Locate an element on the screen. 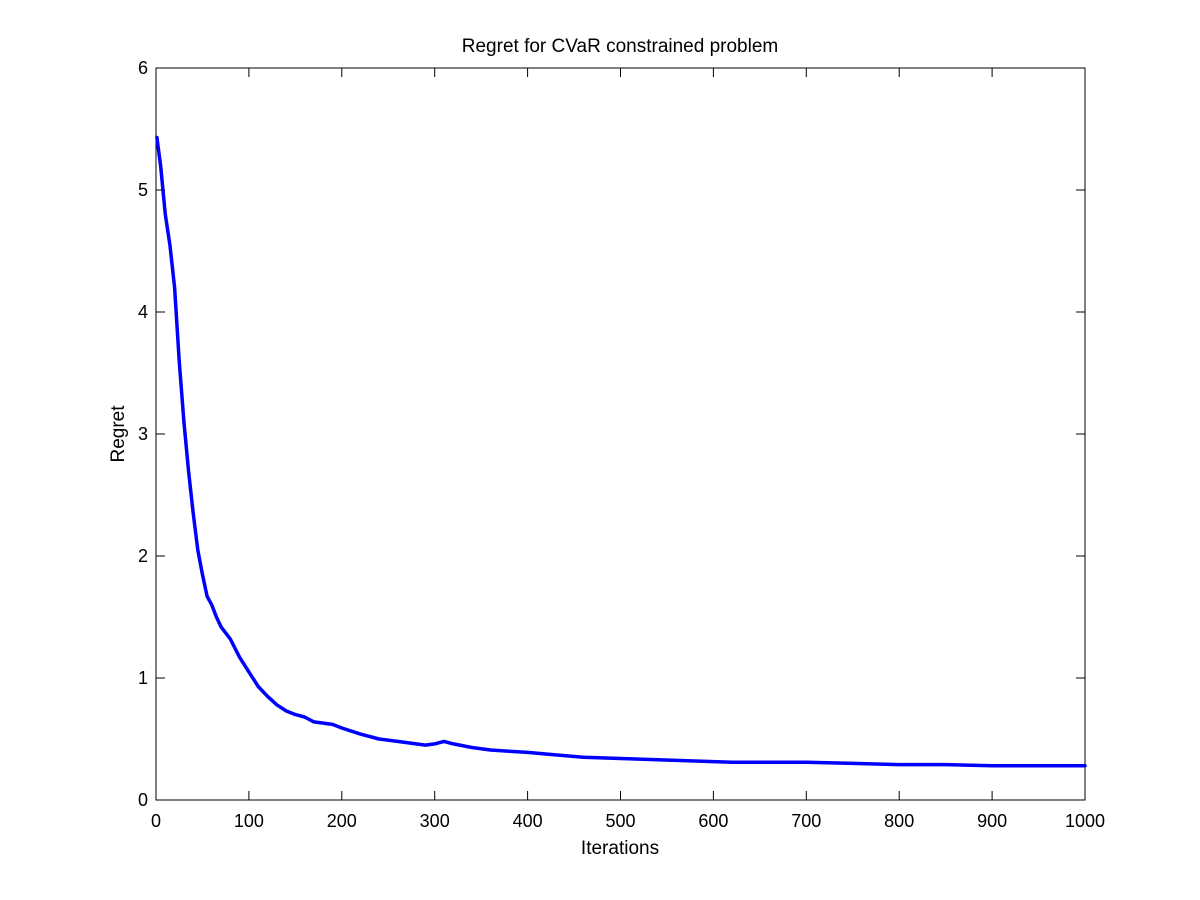 The height and width of the screenshot is (900, 1200). y-tick-label: 1 is located at coordinates (143, 678).